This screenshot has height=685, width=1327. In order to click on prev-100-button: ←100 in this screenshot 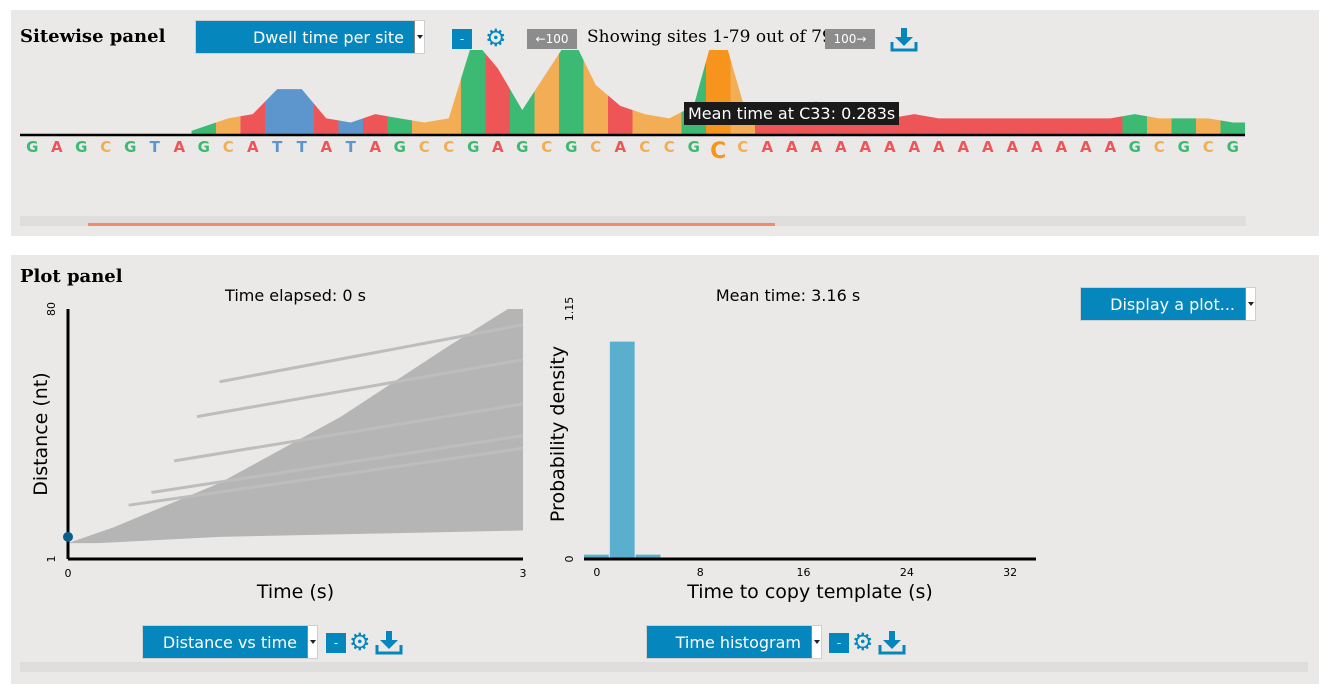, I will do `click(552, 39)`.